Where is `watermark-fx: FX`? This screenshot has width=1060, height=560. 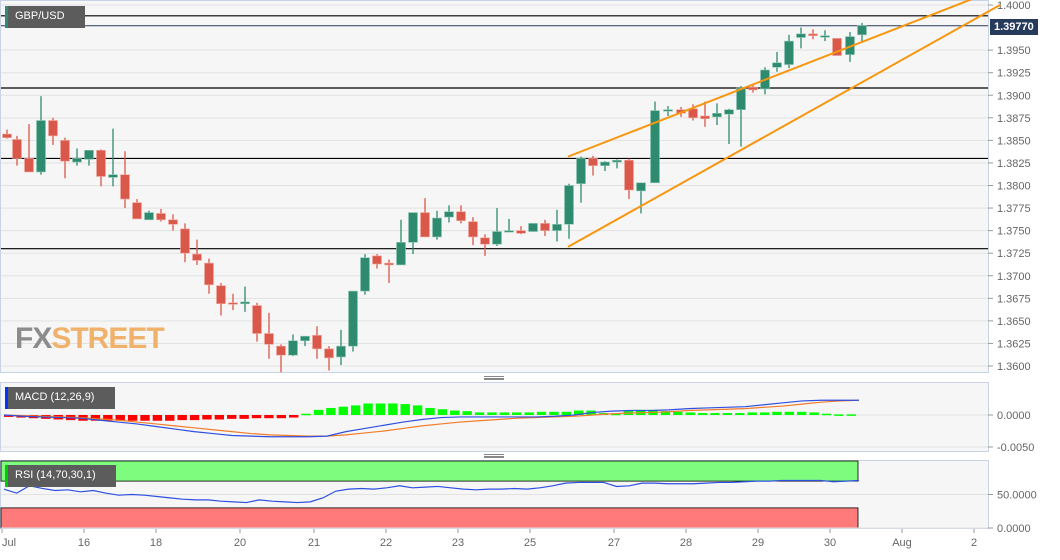
watermark-fx: FX is located at coordinates (33, 338).